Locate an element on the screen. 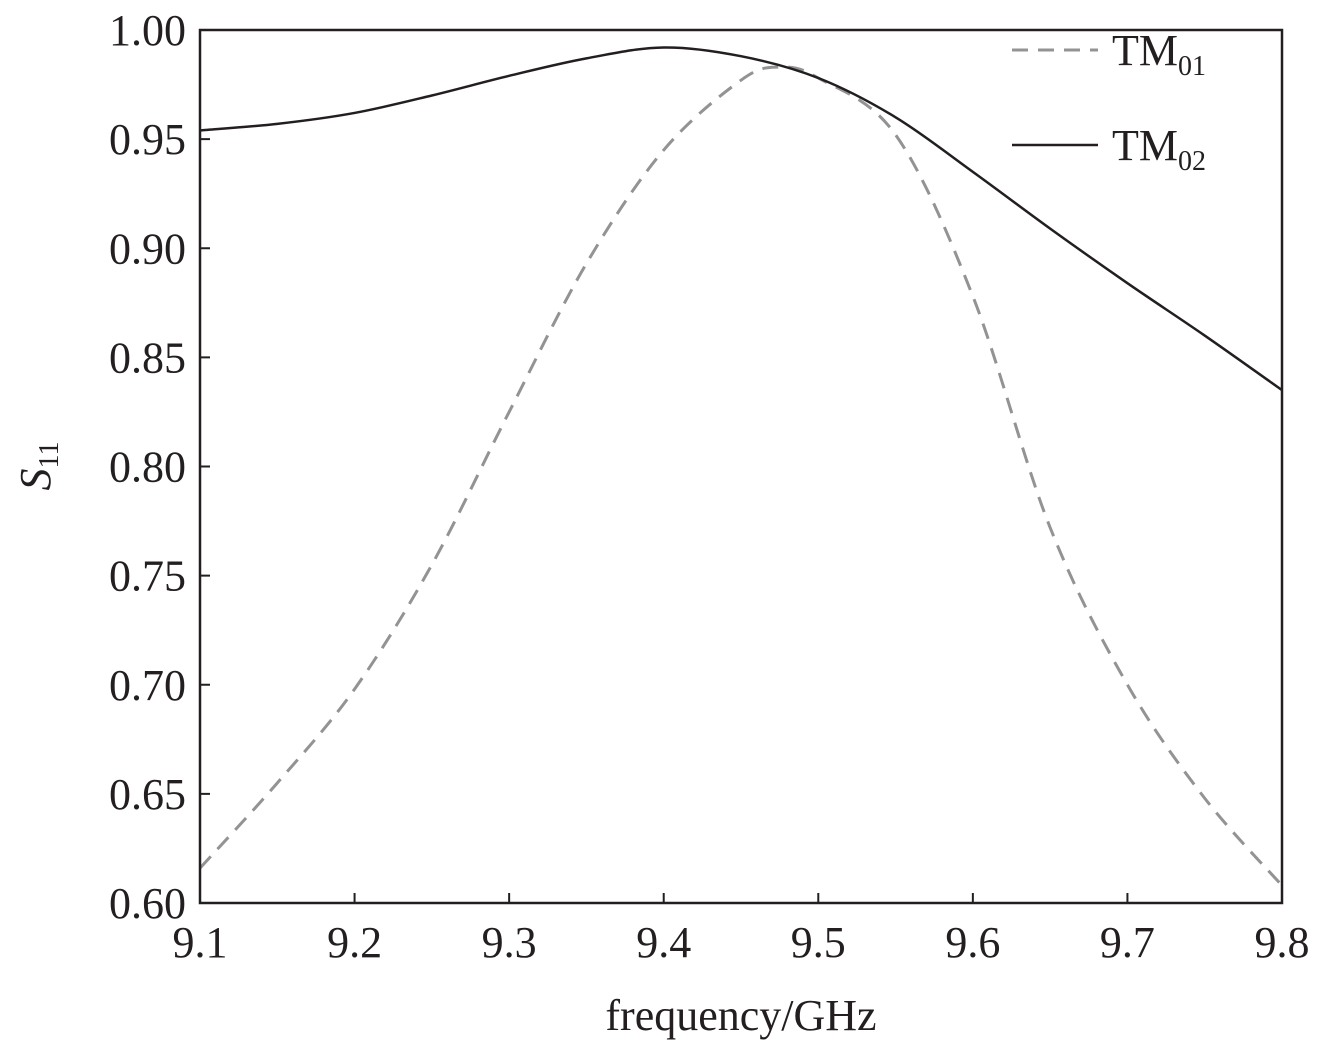 This screenshot has height=1048, width=1319. y-tick-label: 0.65 is located at coordinates (147, 794).